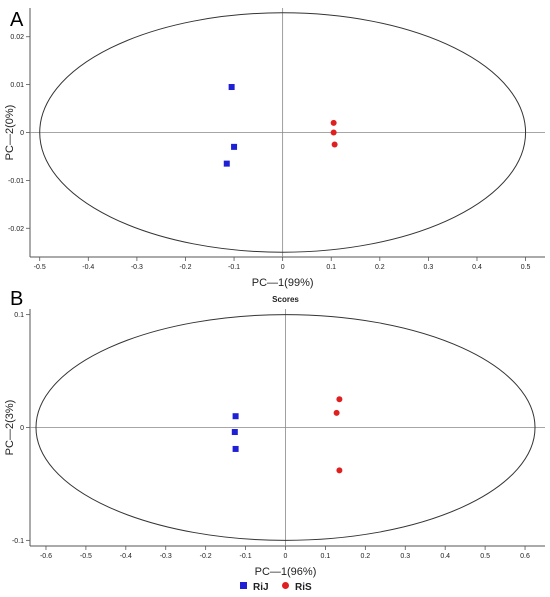 The image size is (550, 597). What do you see at coordinates (17, 20) in the screenshot?
I see `panel-label: A` at bounding box center [17, 20].